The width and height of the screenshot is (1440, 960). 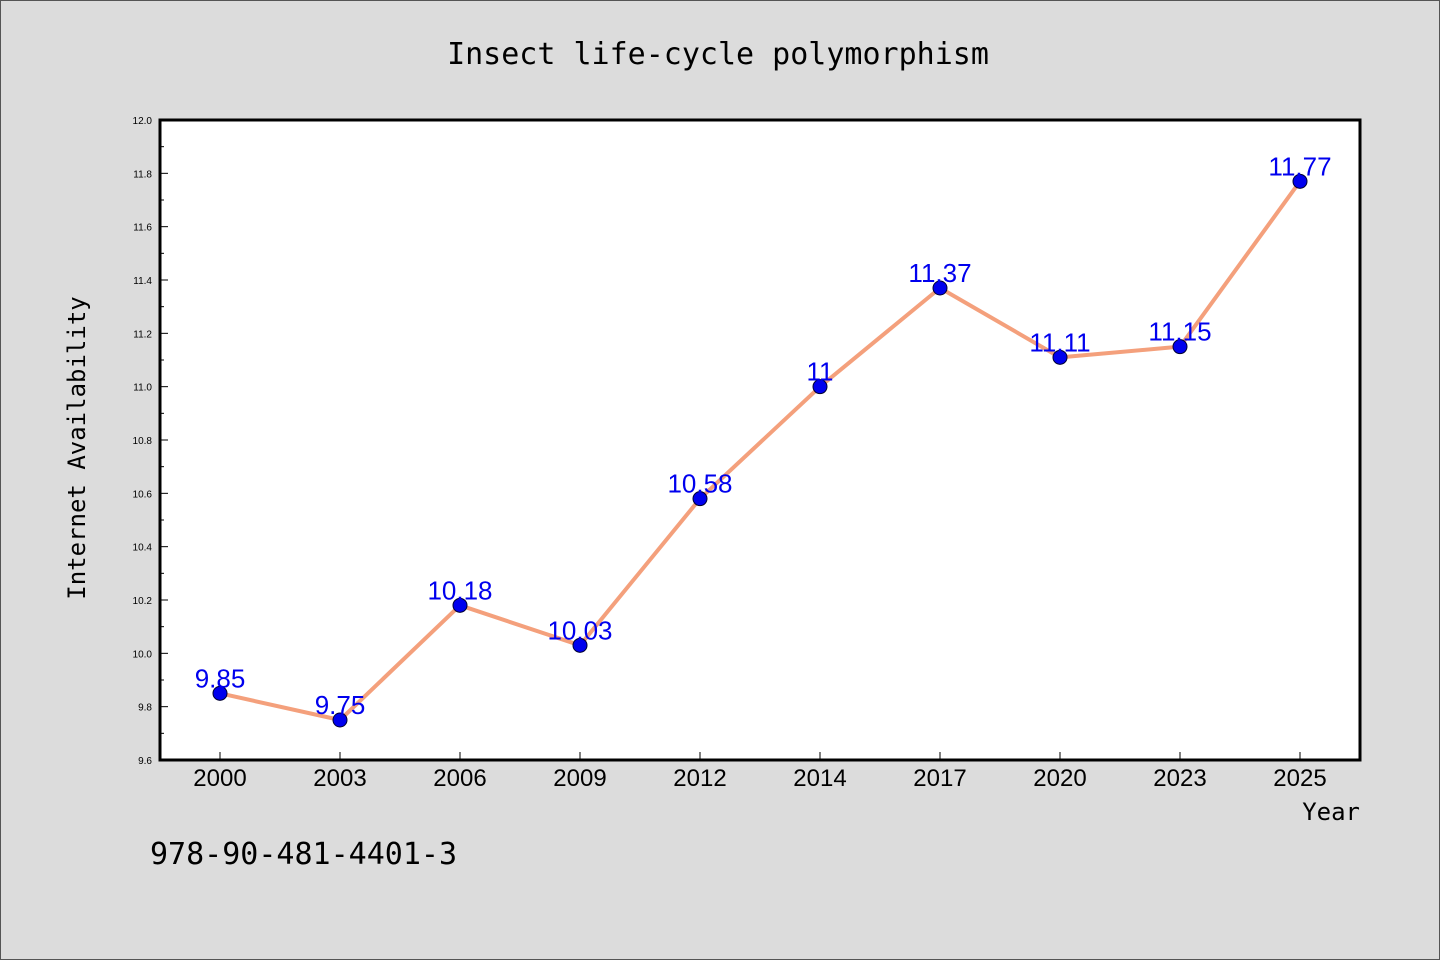 What do you see at coordinates (143, 654) in the screenshot?
I see `y-tick-label: 10.0` at bounding box center [143, 654].